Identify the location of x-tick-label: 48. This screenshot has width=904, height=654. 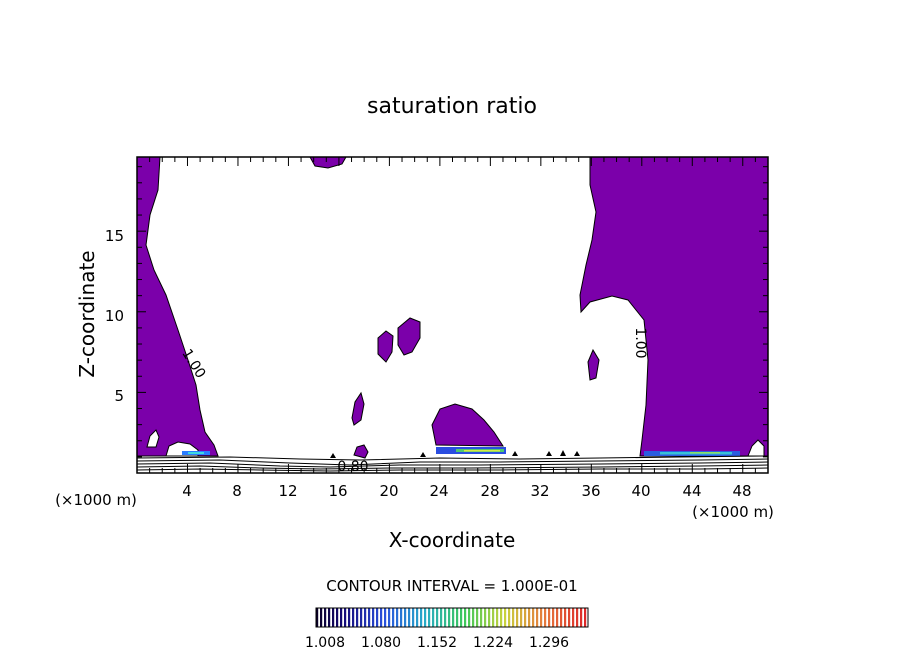
(741, 491).